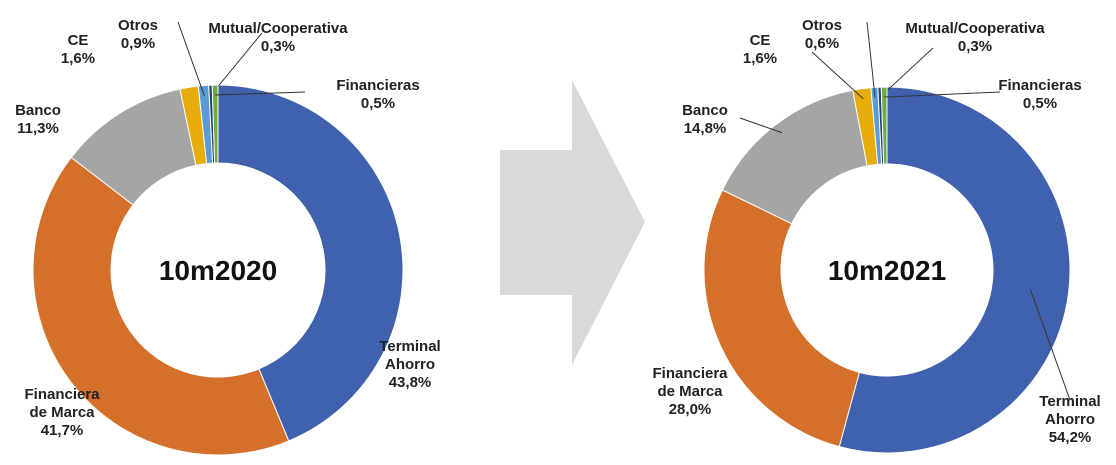 This screenshot has height=465, width=1116. What do you see at coordinates (822, 43) in the screenshot?
I see `value-label: 0,6%` at bounding box center [822, 43].